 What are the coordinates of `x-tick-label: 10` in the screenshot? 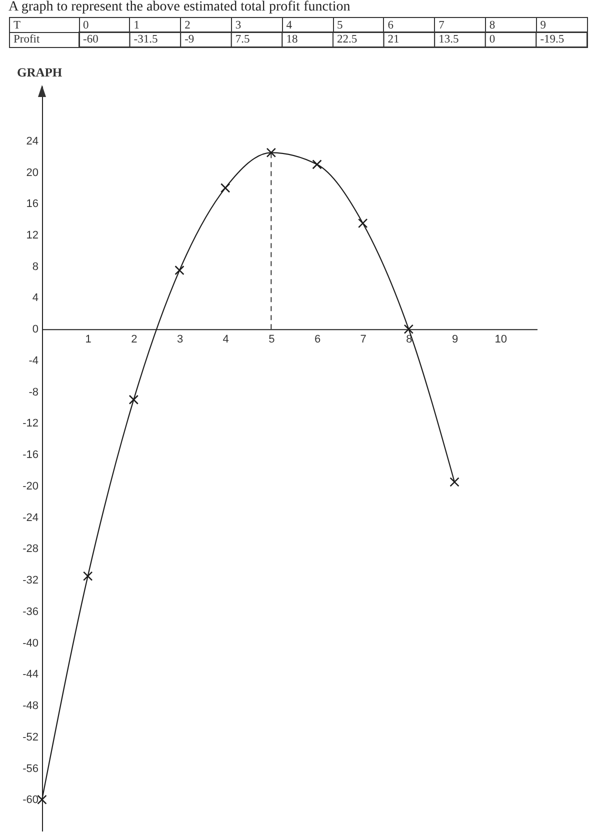 It's located at (500, 340).